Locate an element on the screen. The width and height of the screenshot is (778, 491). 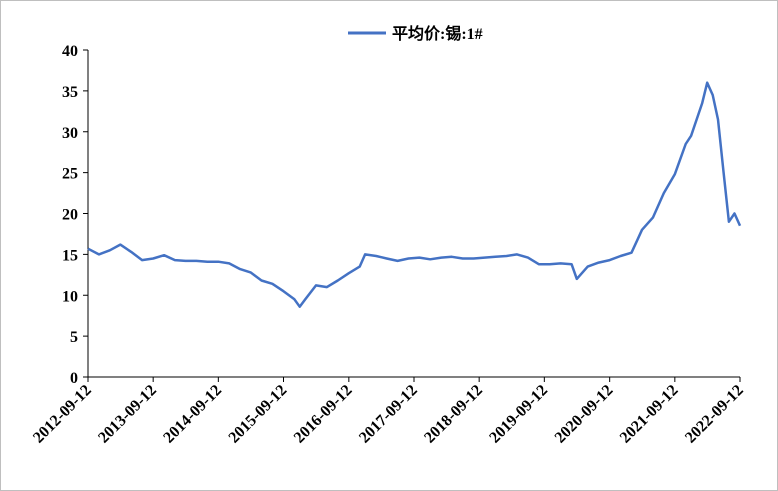
y-tick-label: 25 is located at coordinates (70, 174).